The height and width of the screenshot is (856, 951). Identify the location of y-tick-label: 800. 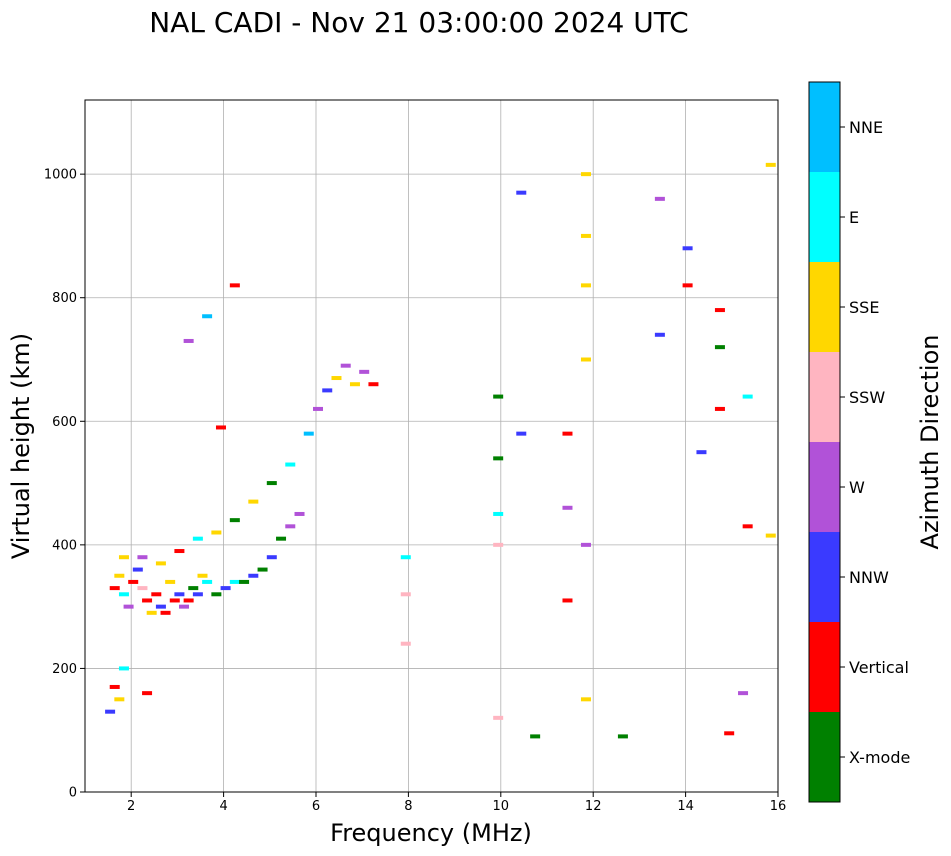
(64, 298).